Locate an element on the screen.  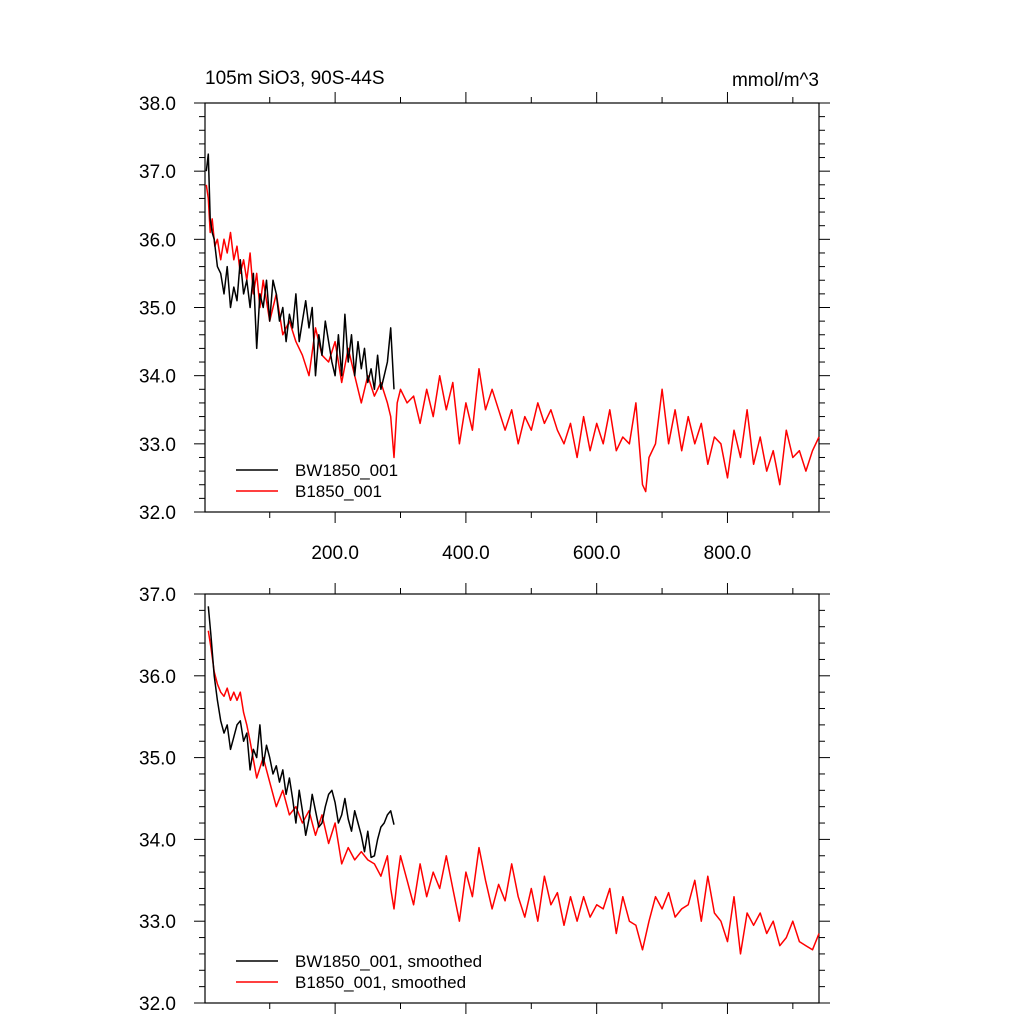
legend-label-0: BW1850_001, smoothed is located at coordinates (388, 961).